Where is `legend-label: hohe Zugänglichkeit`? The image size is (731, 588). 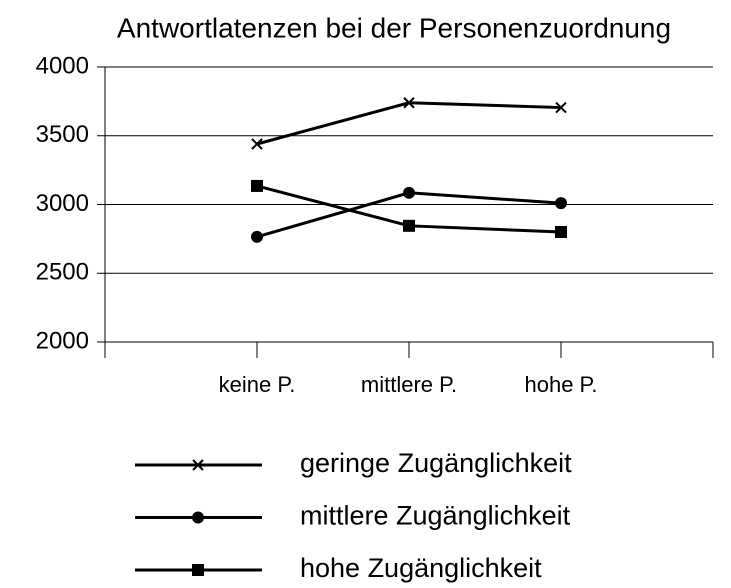
legend-label: hohe Zugänglichkeit is located at coordinates (421, 568).